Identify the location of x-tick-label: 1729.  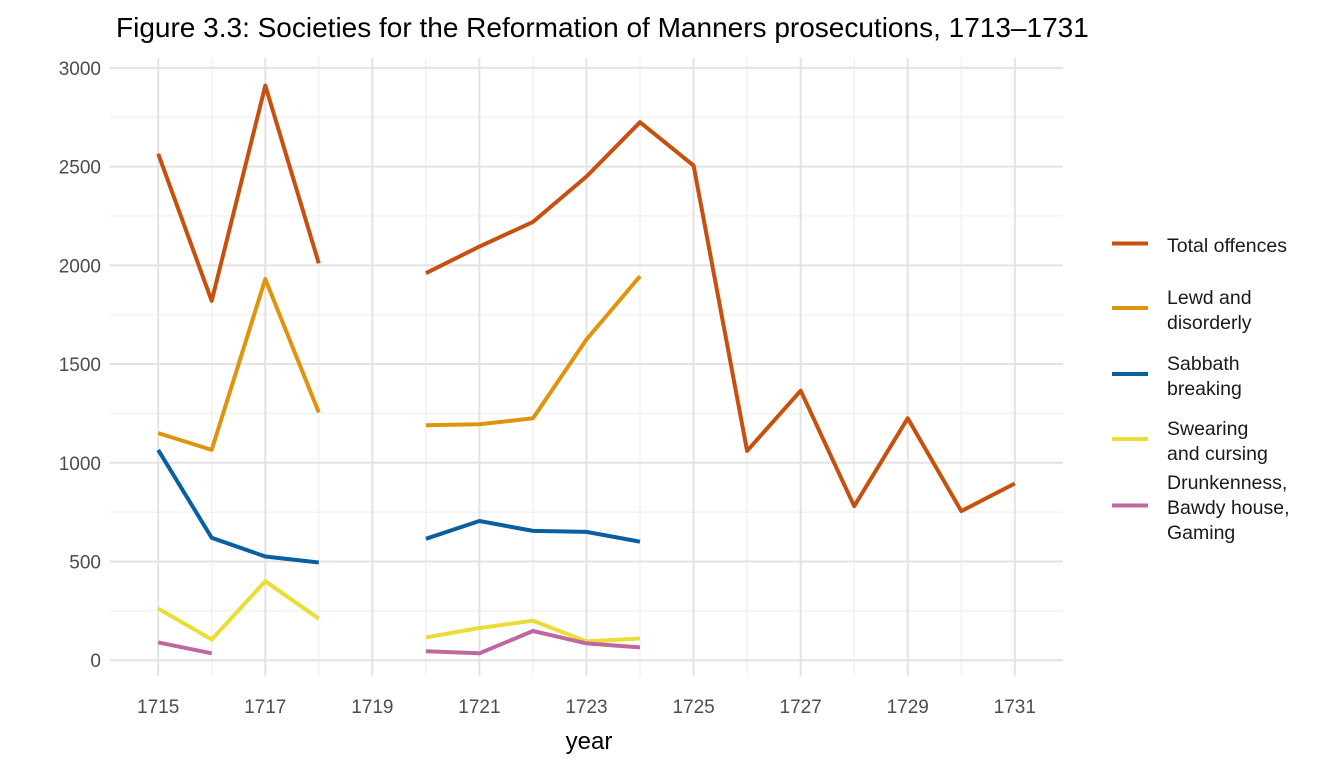
(908, 707).